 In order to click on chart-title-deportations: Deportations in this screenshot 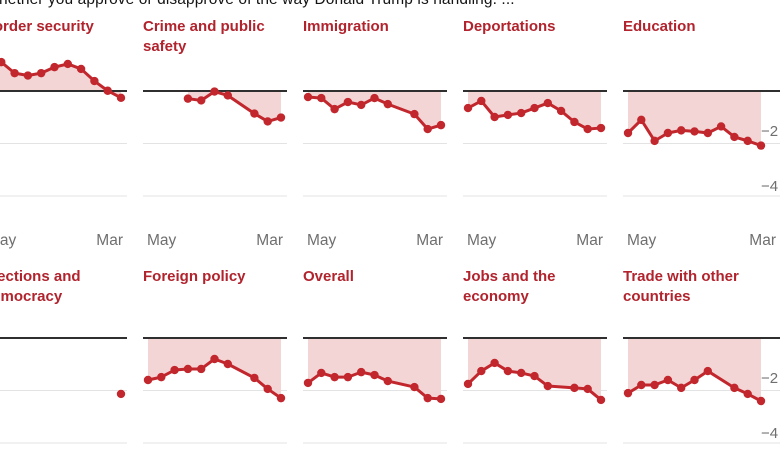, I will do `click(509, 26)`.